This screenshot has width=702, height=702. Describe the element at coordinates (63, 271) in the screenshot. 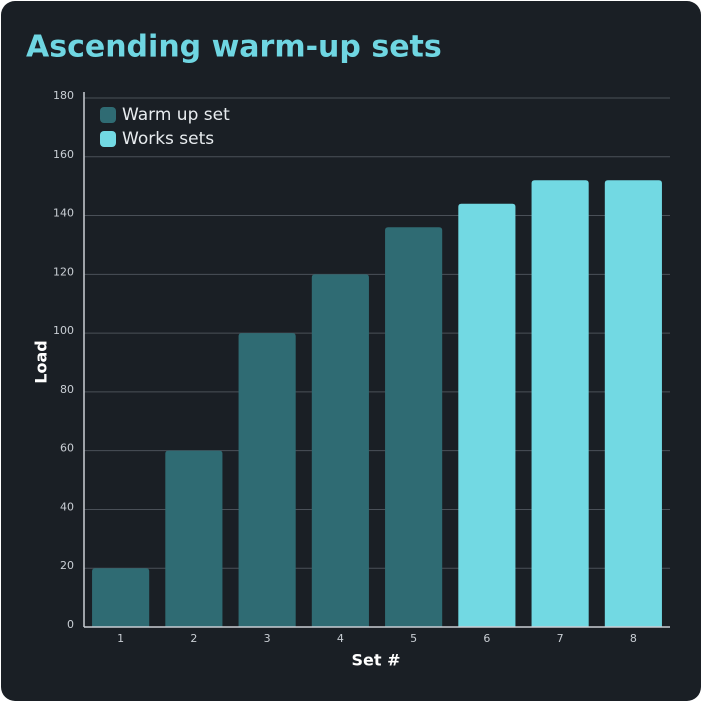

I see `y-tick-label: 120` at that location.